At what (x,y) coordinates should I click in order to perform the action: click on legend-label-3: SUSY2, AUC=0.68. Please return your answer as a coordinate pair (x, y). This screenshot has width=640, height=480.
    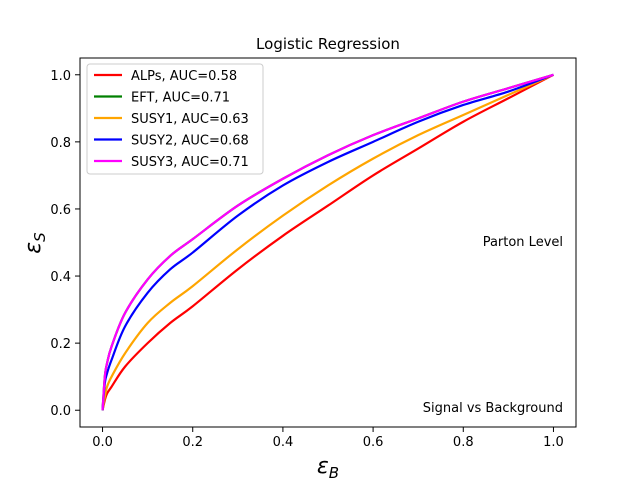
    Looking at the image, I should click on (190, 141).